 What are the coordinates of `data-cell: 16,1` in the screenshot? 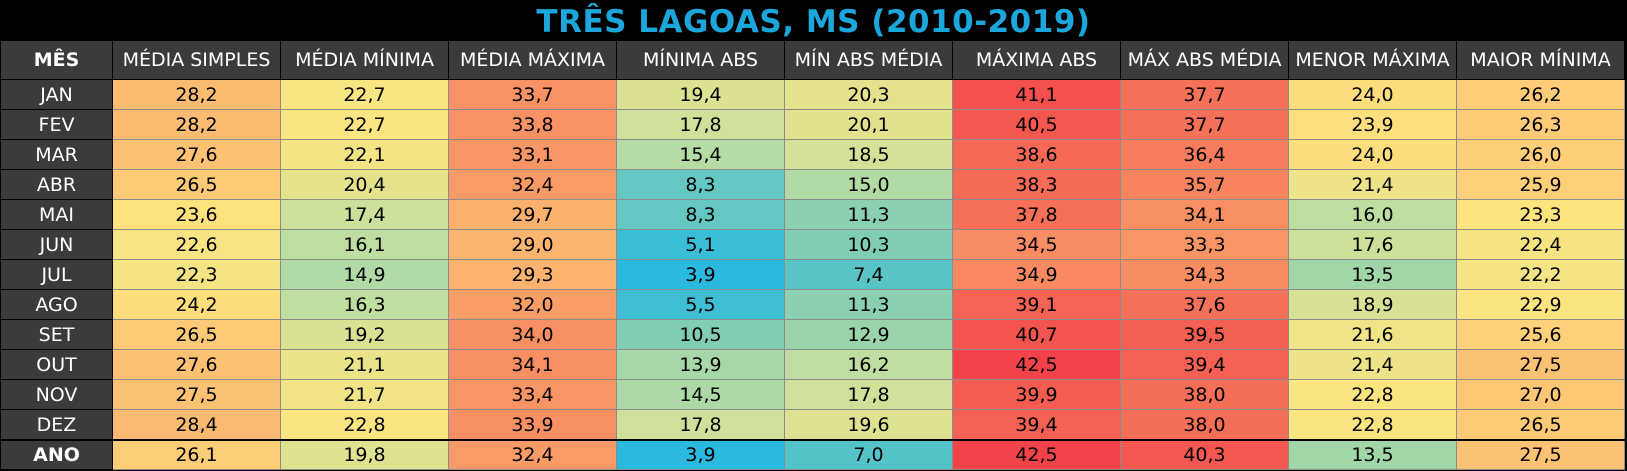 It's located at (364, 244).